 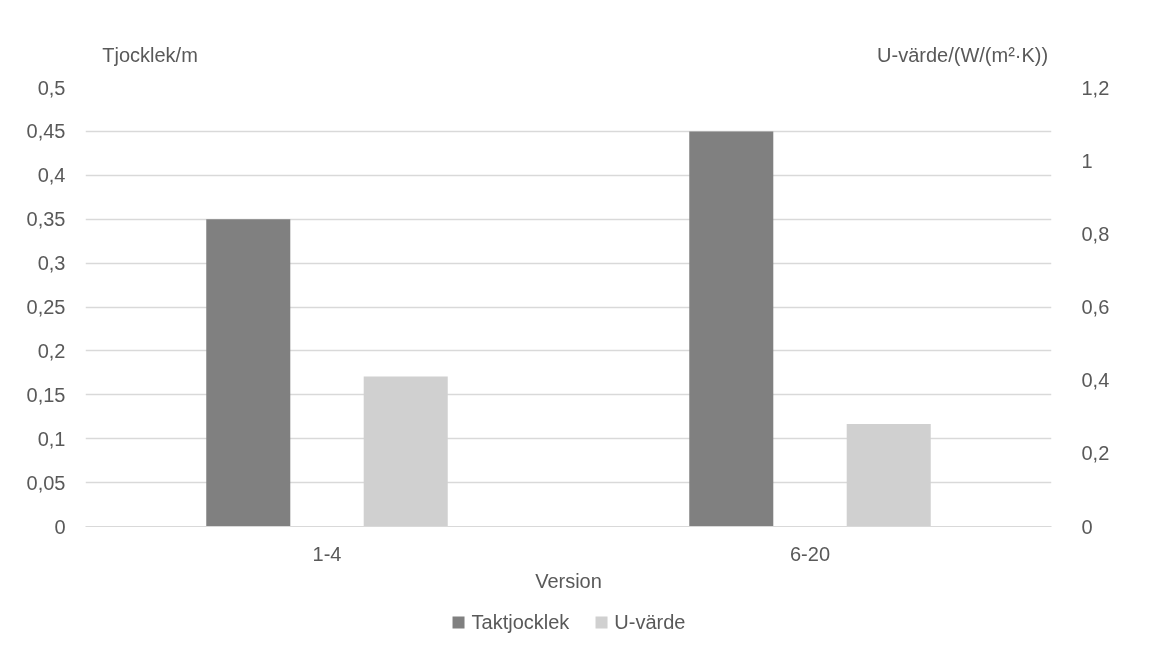 I want to click on y-tick-label: 0,4, so click(x=51, y=175).